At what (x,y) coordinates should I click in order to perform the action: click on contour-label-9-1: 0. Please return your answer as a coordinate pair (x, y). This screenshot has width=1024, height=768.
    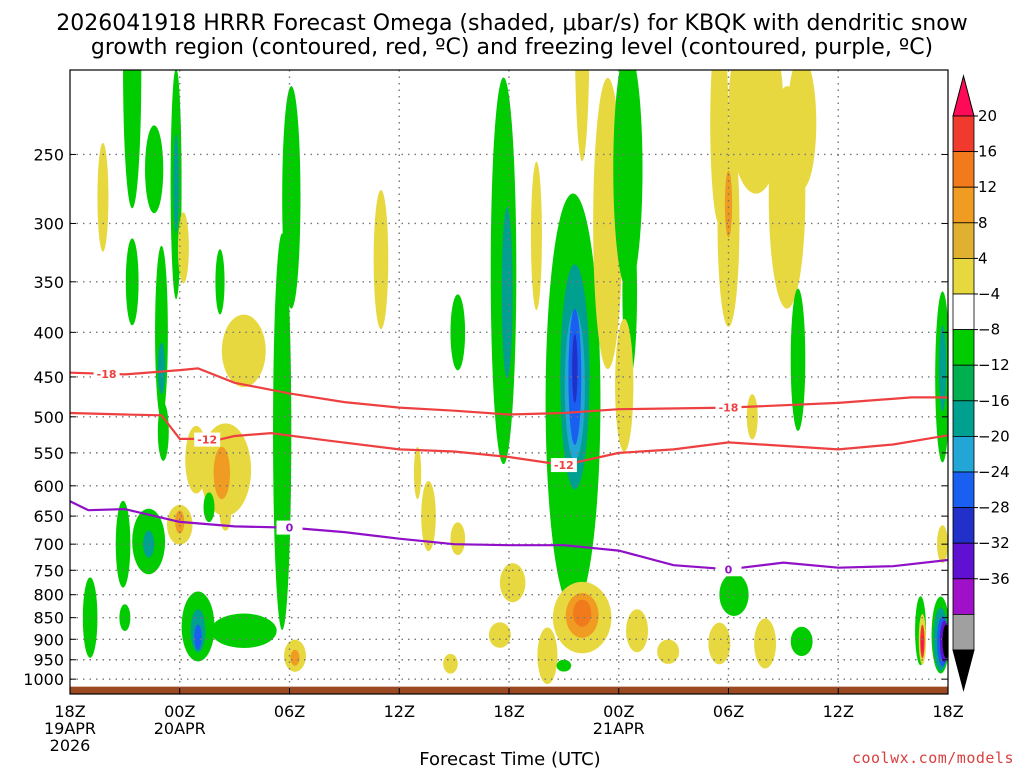
    Looking at the image, I should click on (729, 569).